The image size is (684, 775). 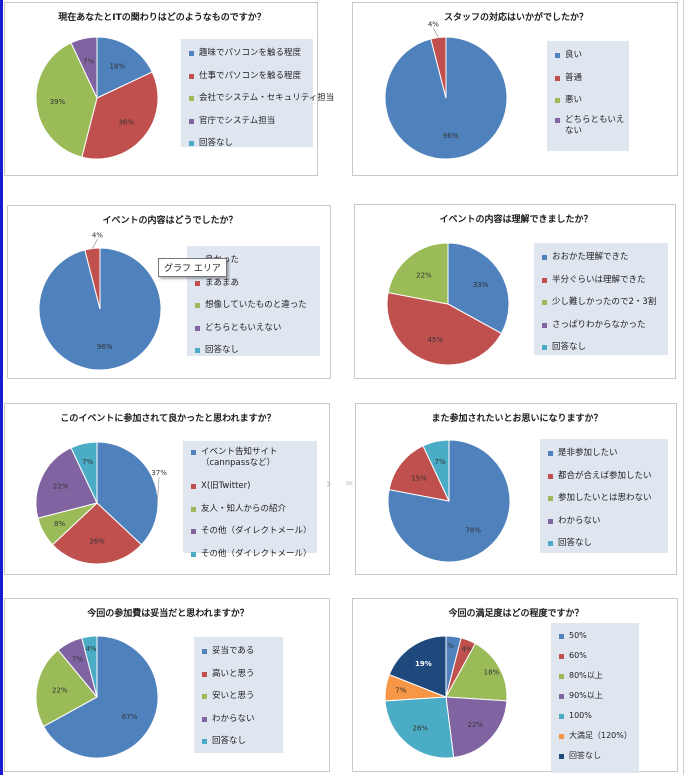 What do you see at coordinates (257, 98) in the screenshot?
I see `legend-item: 会社でシステム・セキュリティ担当` at bounding box center [257, 98].